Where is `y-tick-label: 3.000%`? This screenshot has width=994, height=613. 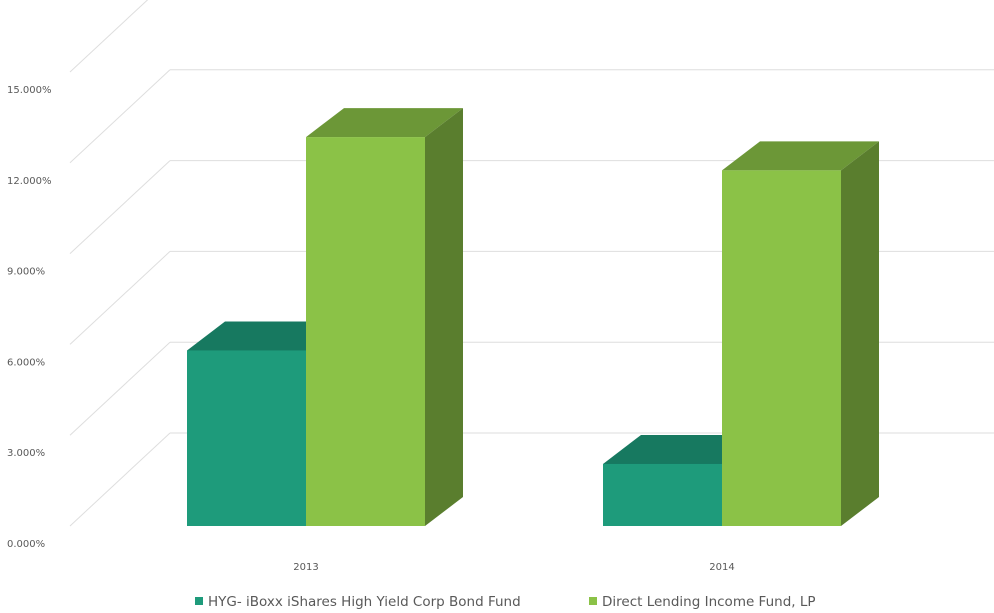 y-tick-label: 3.000% is located at coordinates (26, 453).